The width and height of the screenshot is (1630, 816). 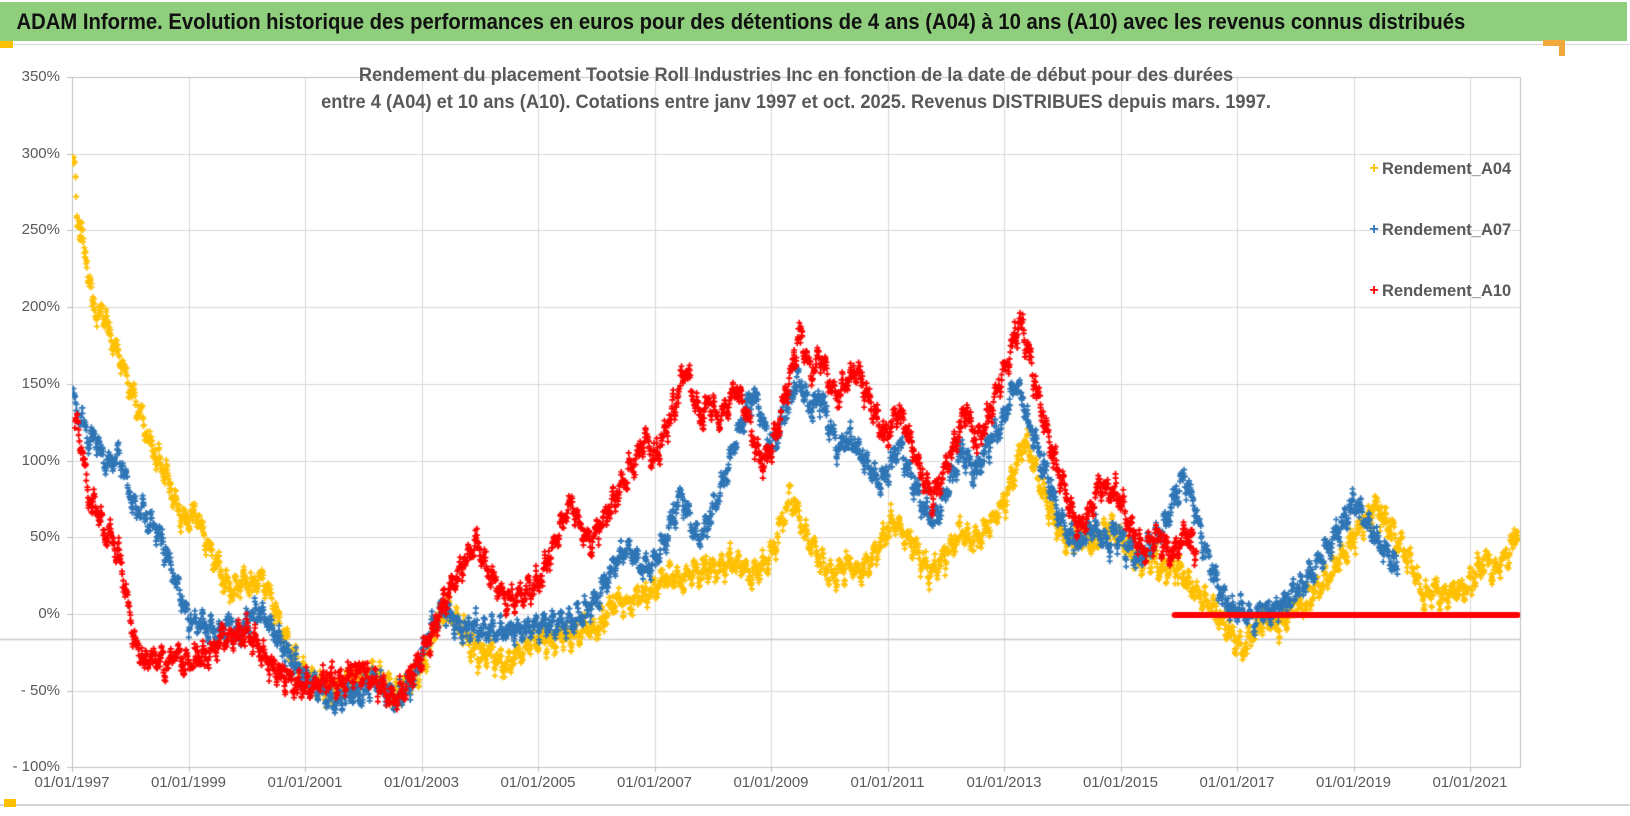 I want to click on x-axis-label: 01/01/1997, so click(x=72, y=782).